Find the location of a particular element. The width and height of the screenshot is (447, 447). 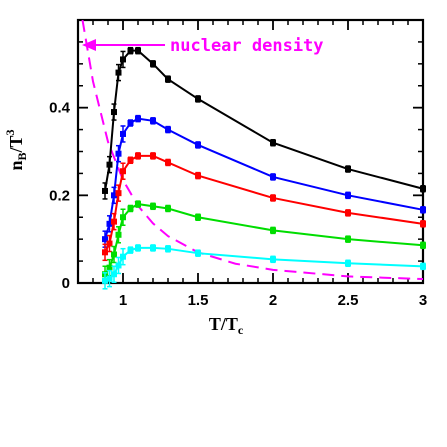

x-tick-label: 2.5 is located at coordinates (348, 300).